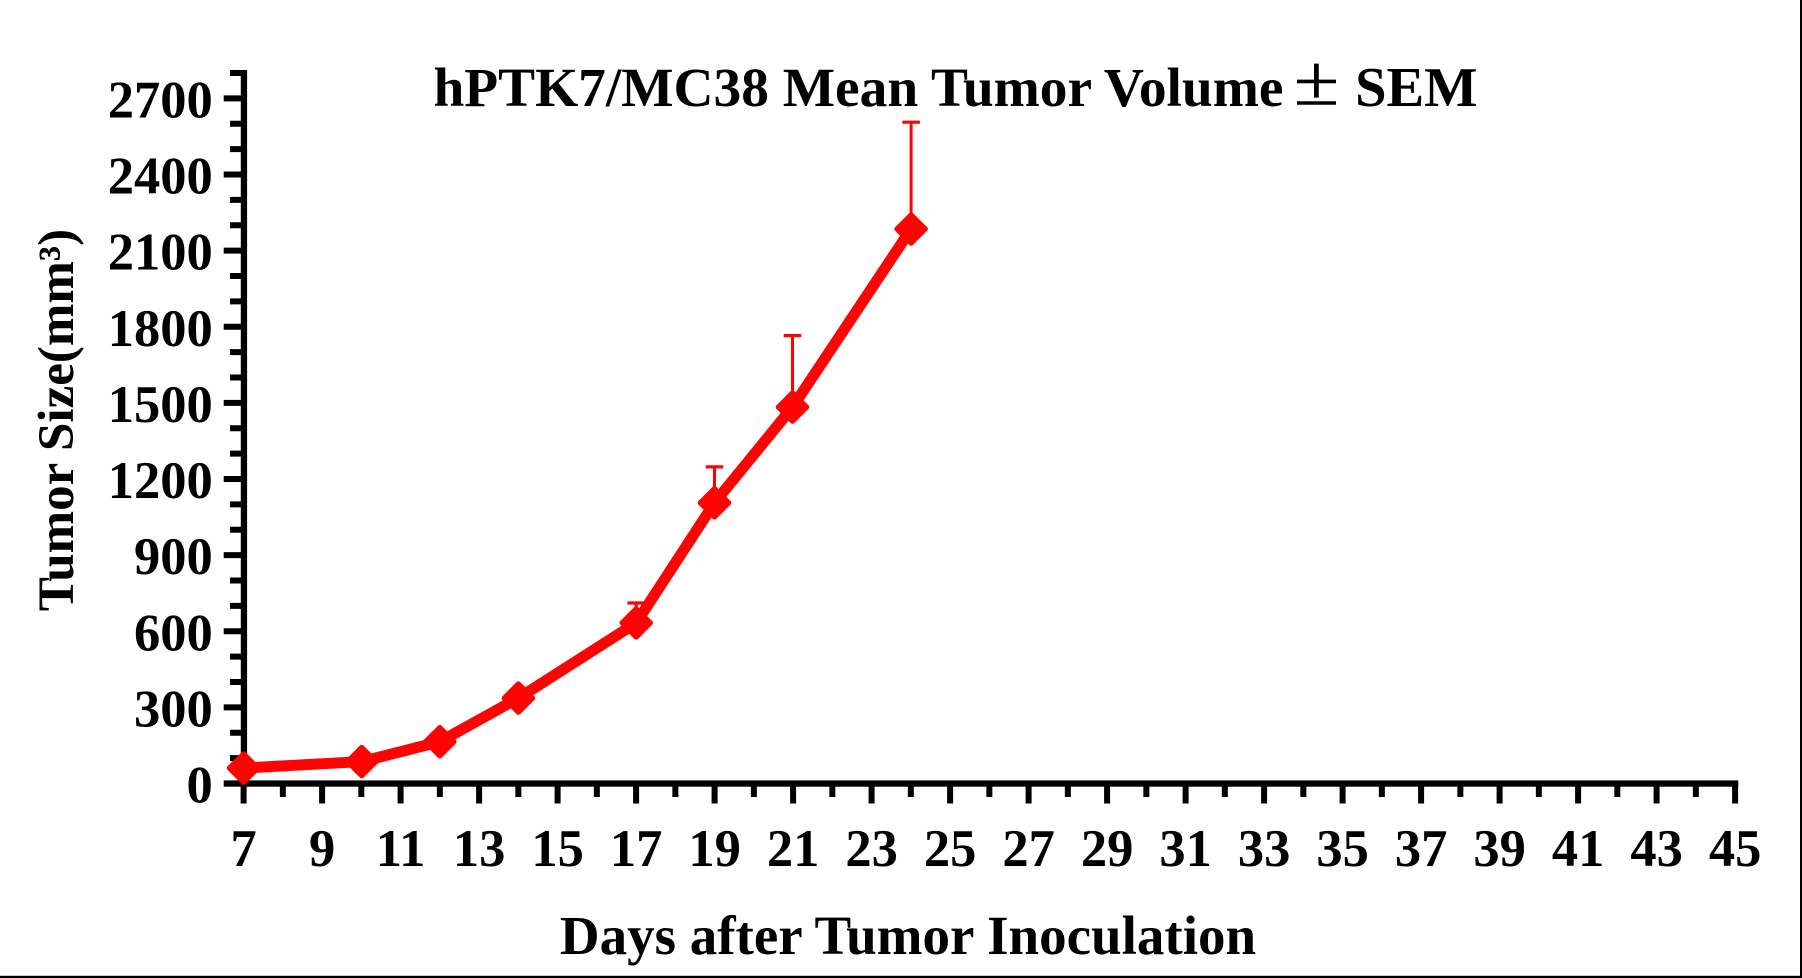  I want to click on svg-text: 17, so click(636, 849).